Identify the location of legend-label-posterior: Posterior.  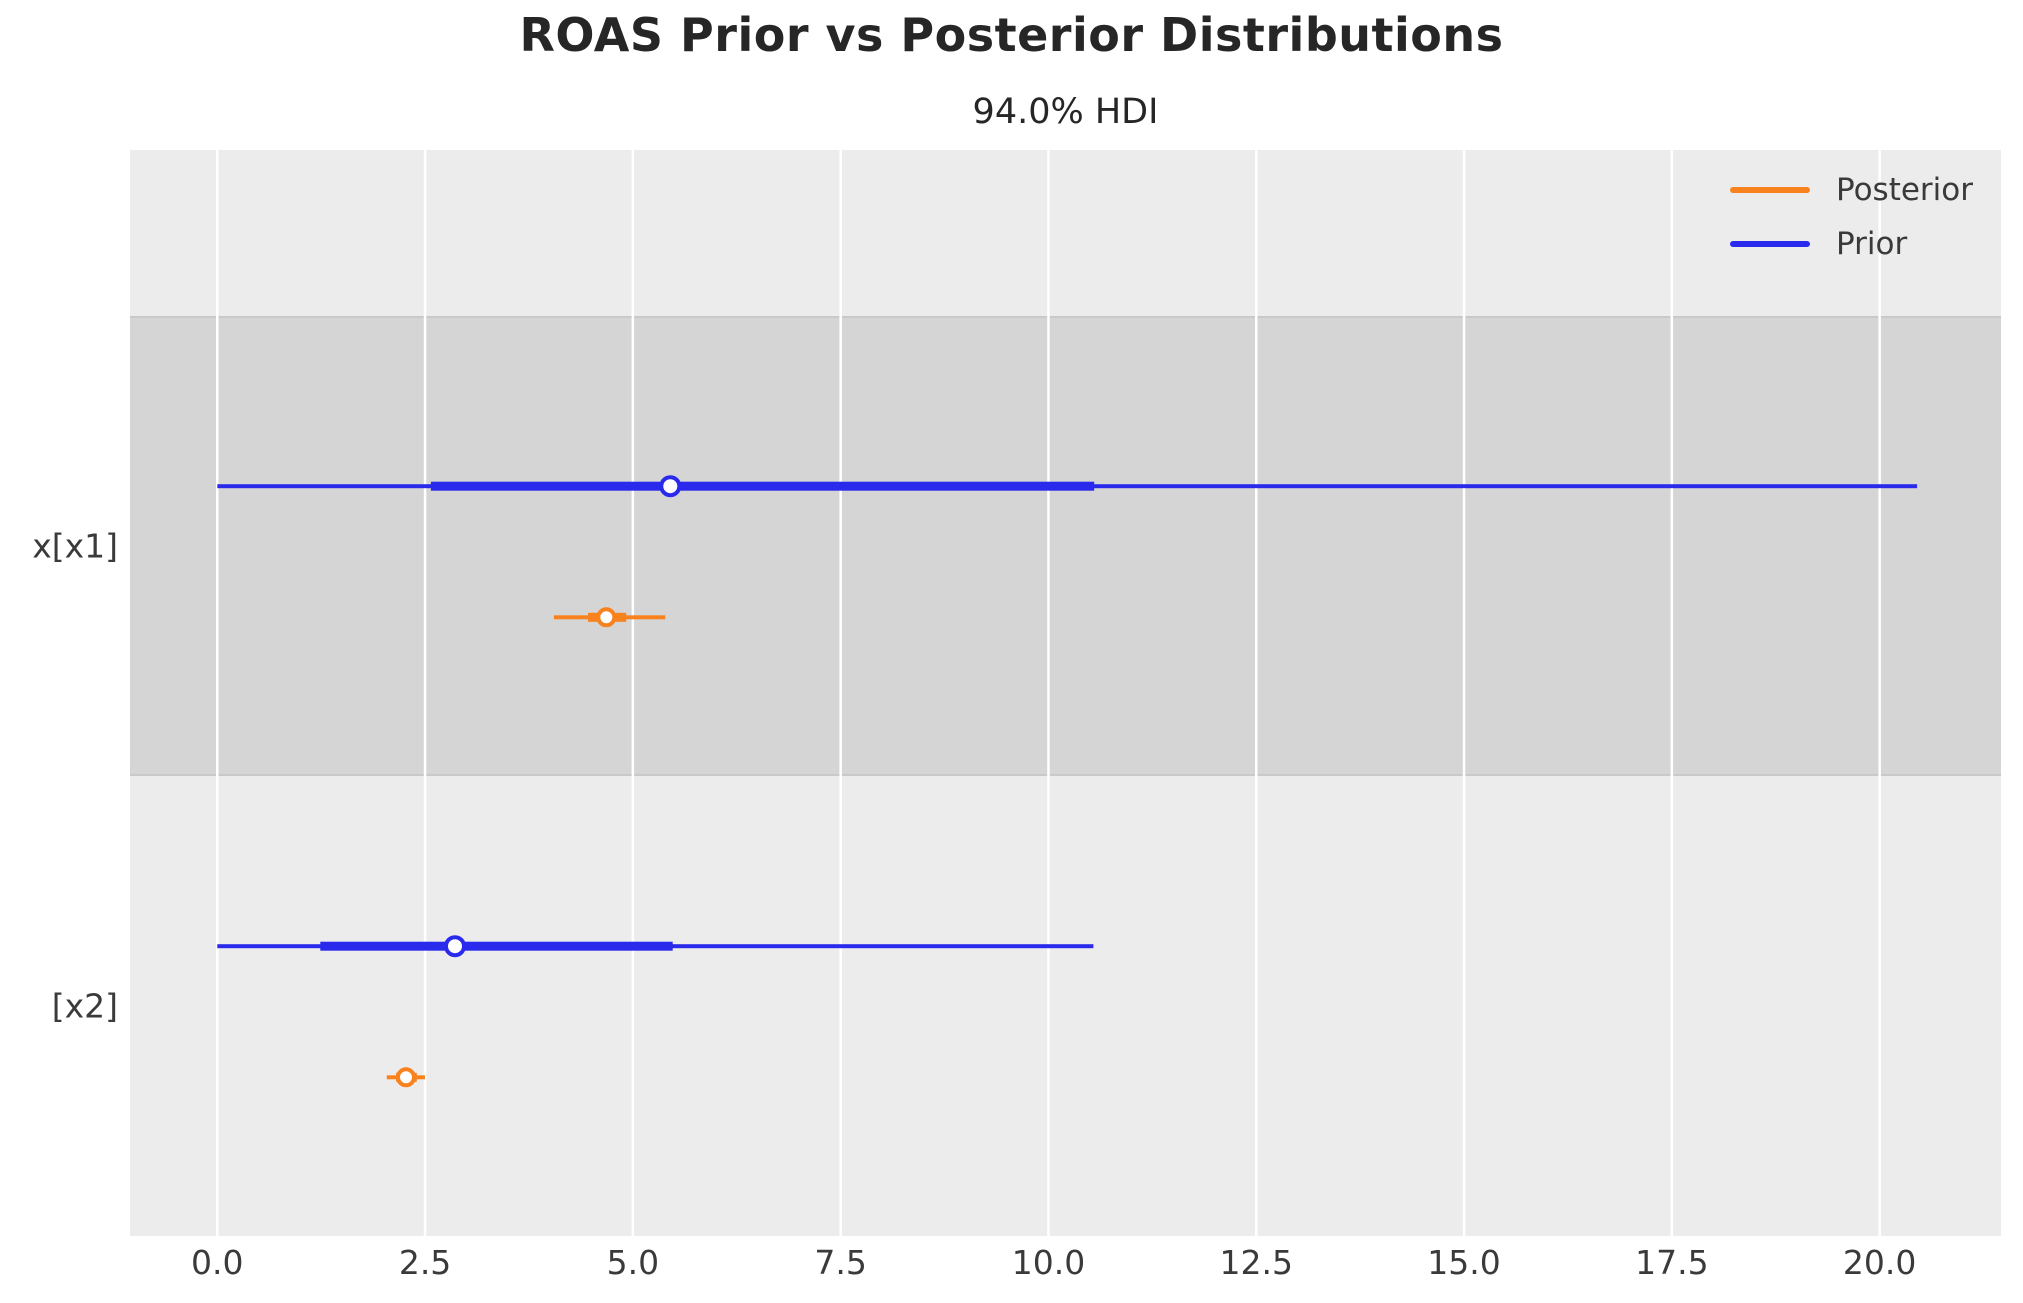
(1904, 190).